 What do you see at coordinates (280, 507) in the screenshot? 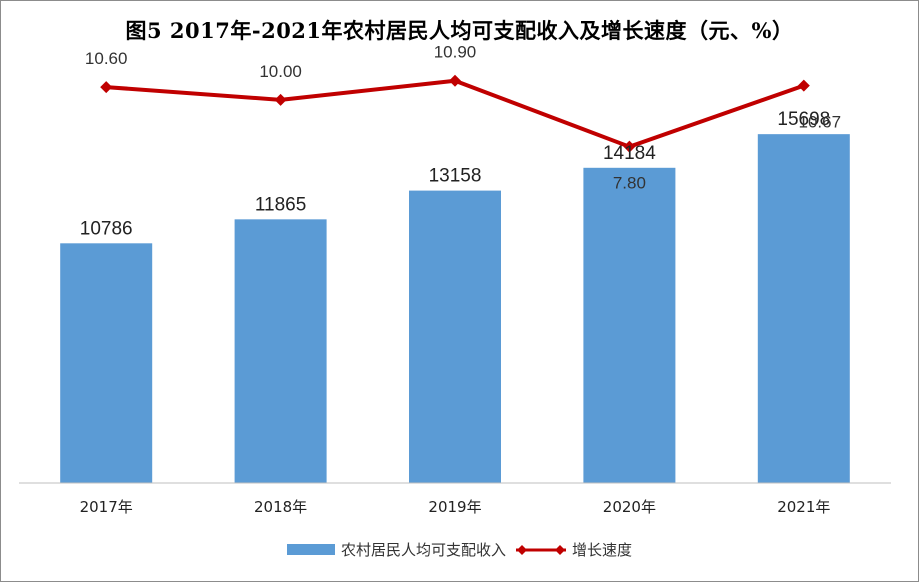
I see `x-tick-label: 2018年` at bounding box center [280, 507].